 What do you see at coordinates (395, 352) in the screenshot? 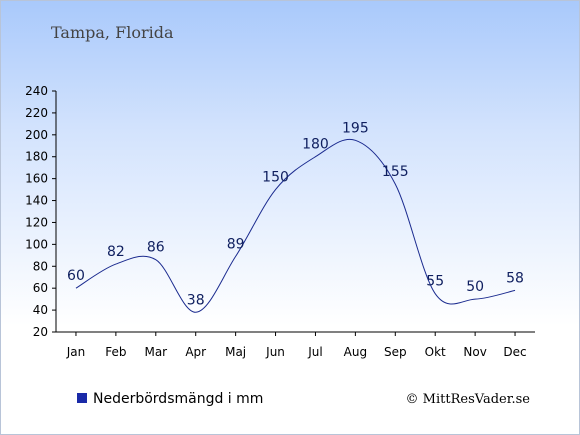
I see `x-tick-label: Sep` at bounding box center [395, 352].